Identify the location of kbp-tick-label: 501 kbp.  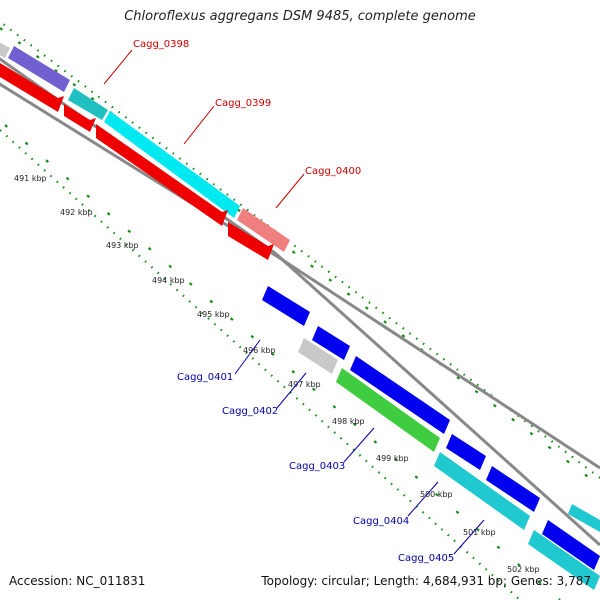
(479, 532).